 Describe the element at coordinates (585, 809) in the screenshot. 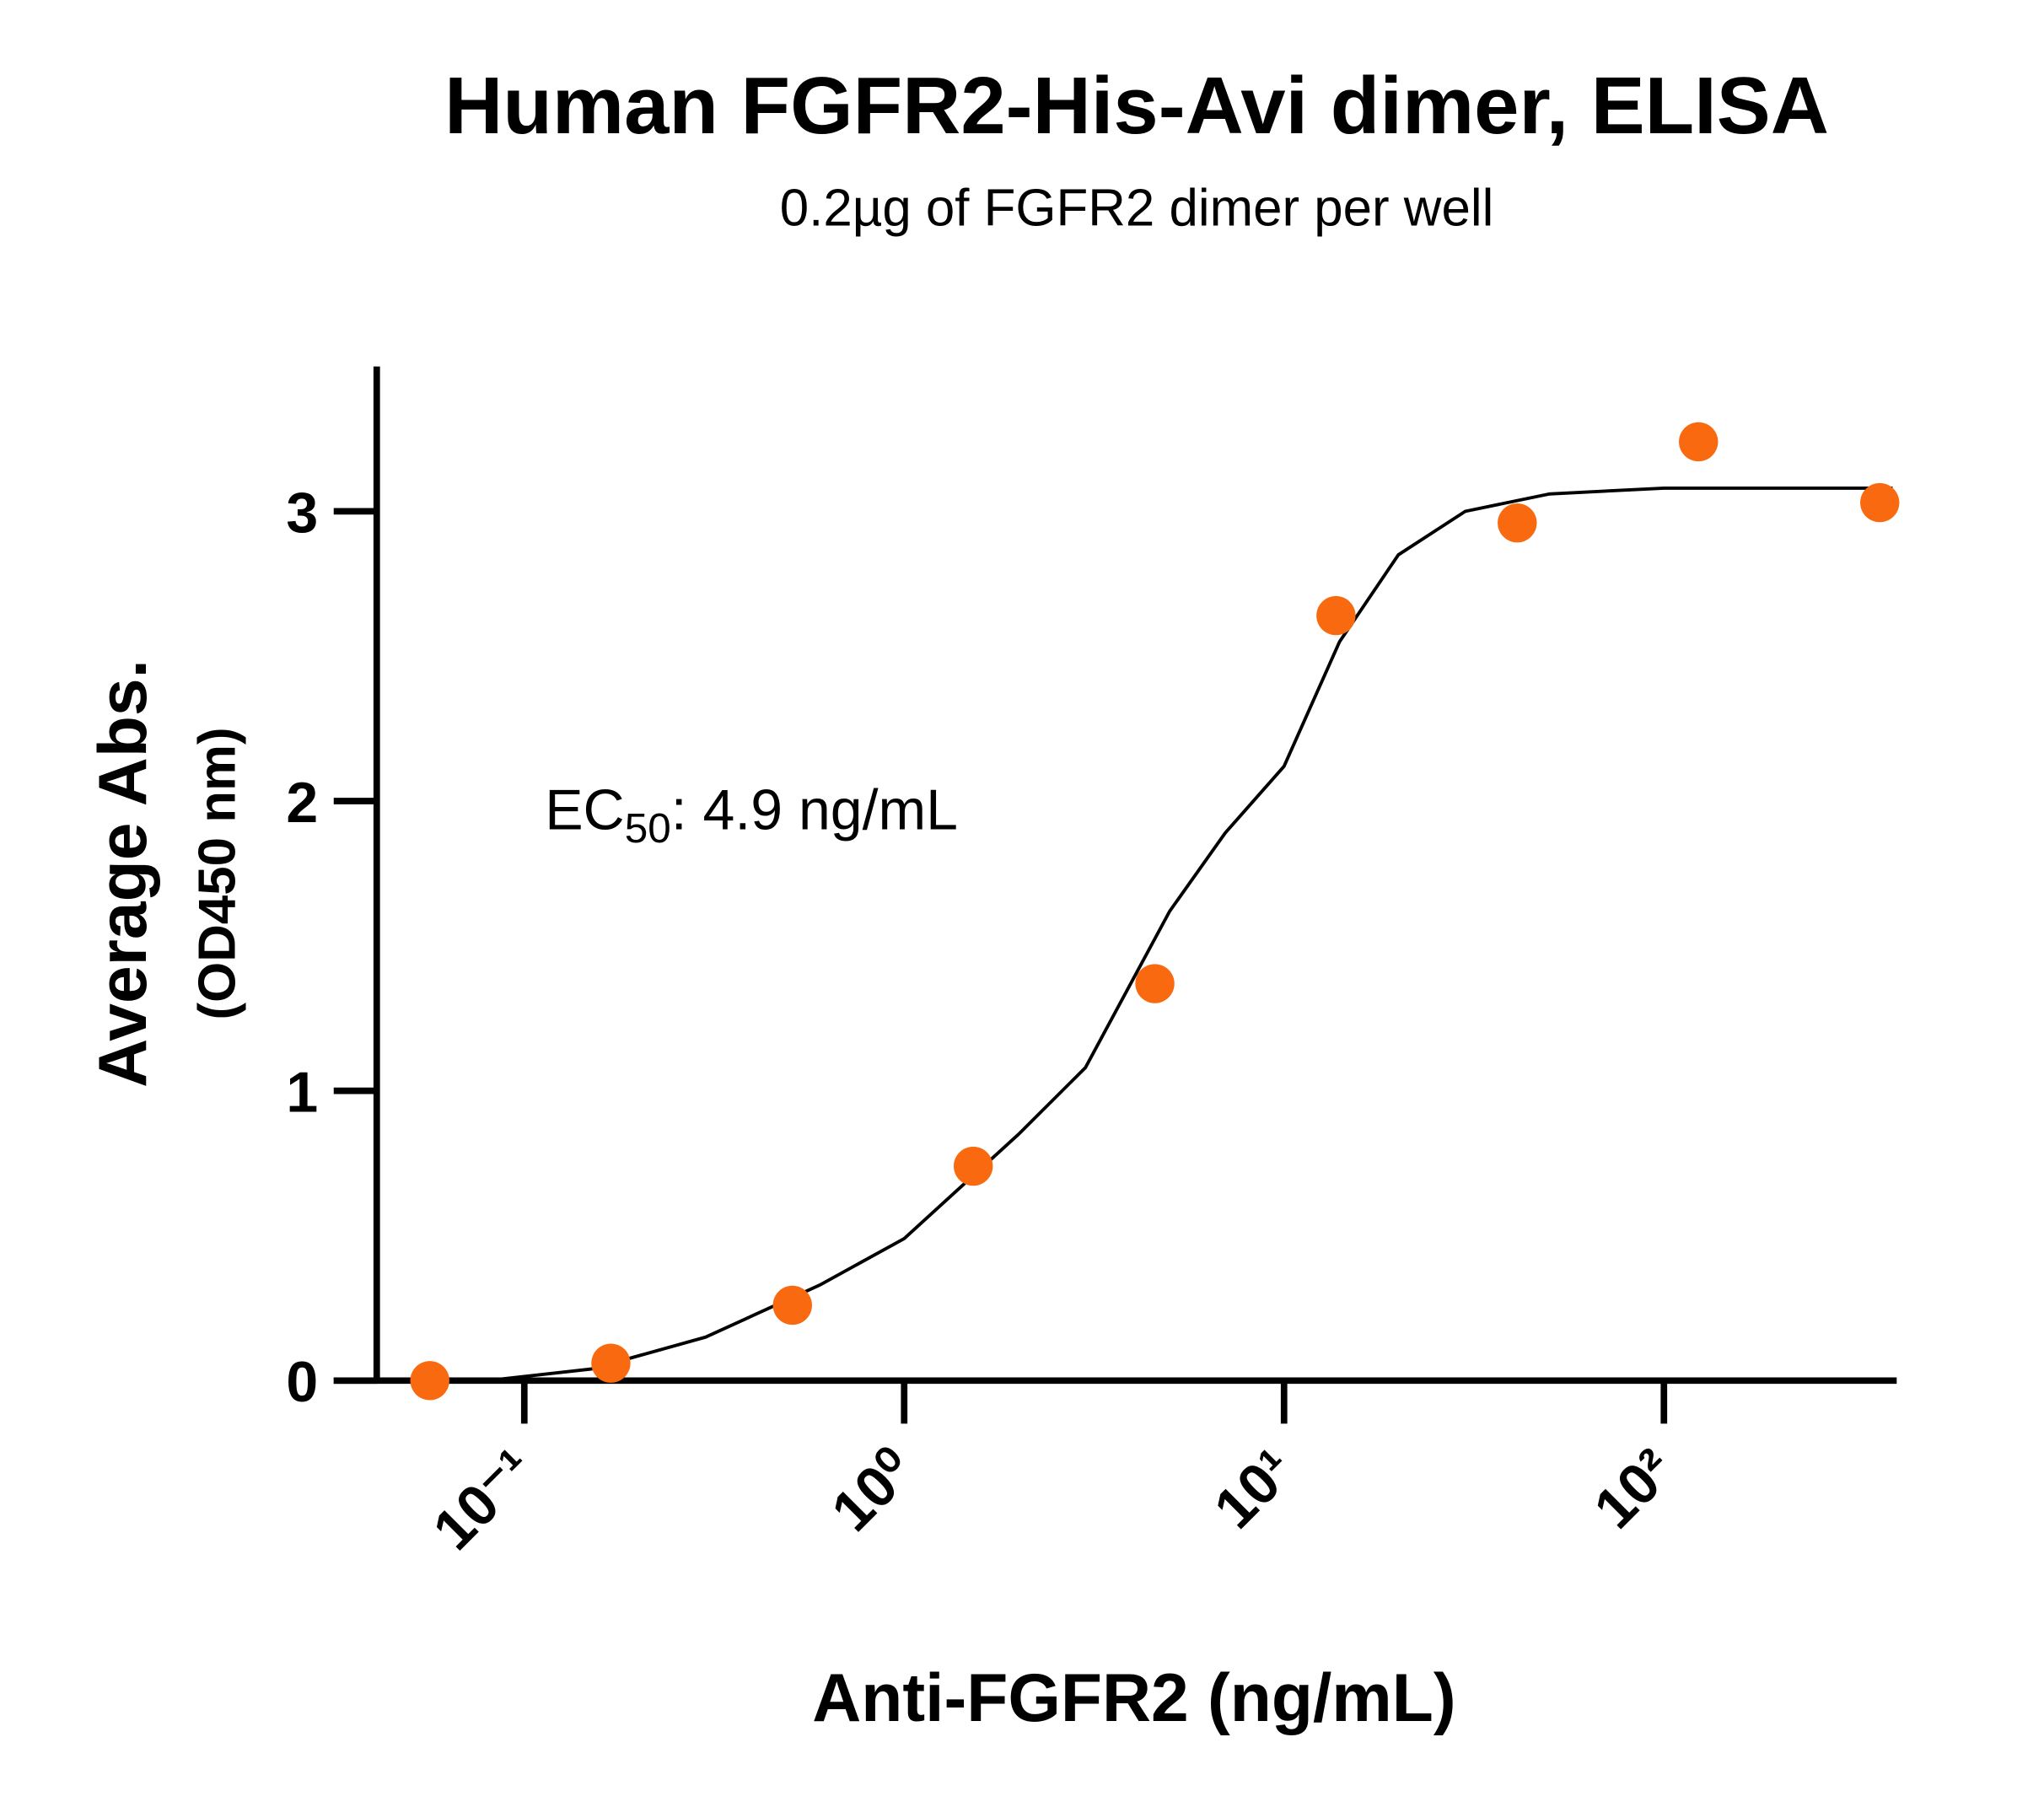

I see `annotation-text: EC` at that location.